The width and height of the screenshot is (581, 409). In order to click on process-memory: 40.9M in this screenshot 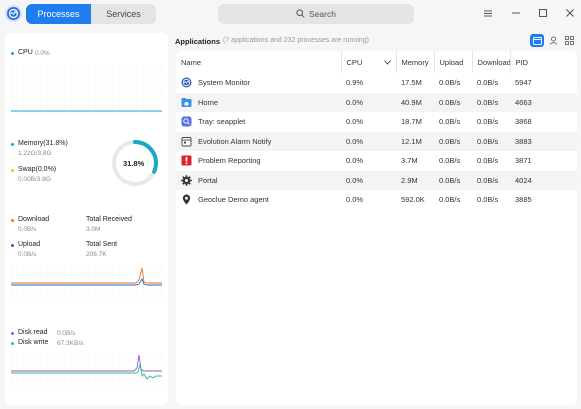, I will do `click(415, 102)`.